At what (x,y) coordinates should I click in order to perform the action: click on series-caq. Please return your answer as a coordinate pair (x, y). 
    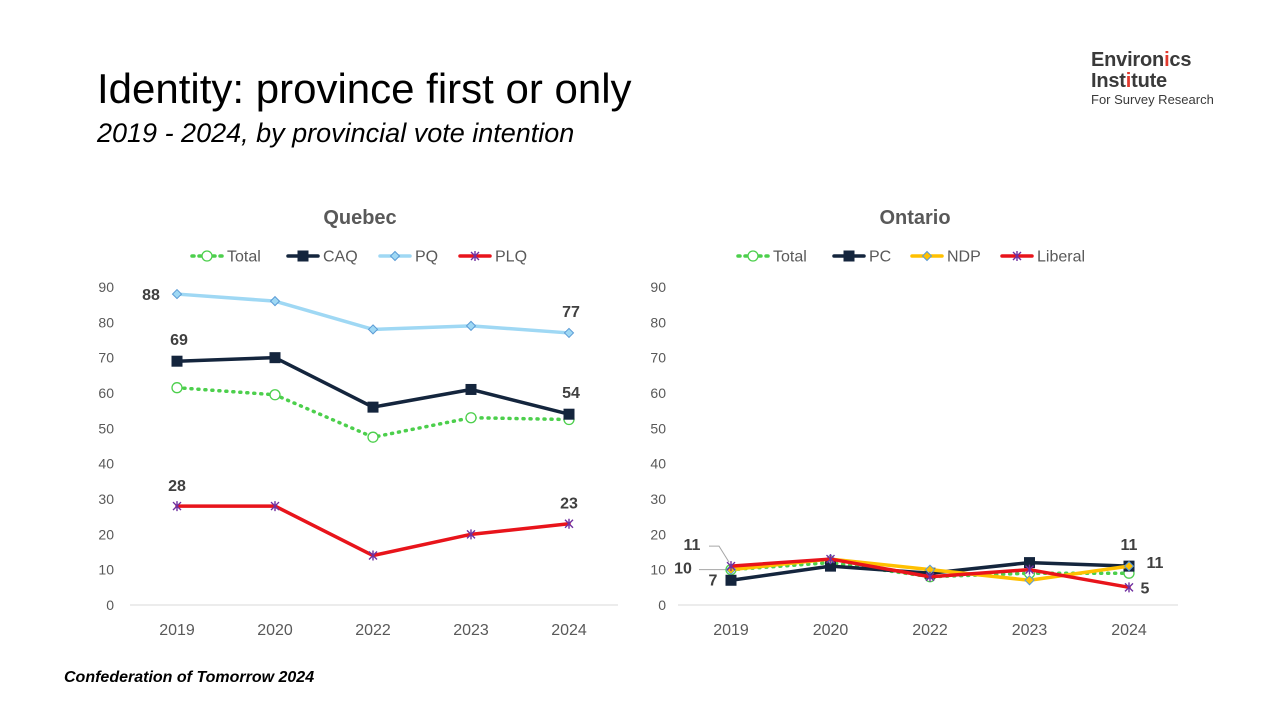
    Looking at the image, I should click on (373, 386).